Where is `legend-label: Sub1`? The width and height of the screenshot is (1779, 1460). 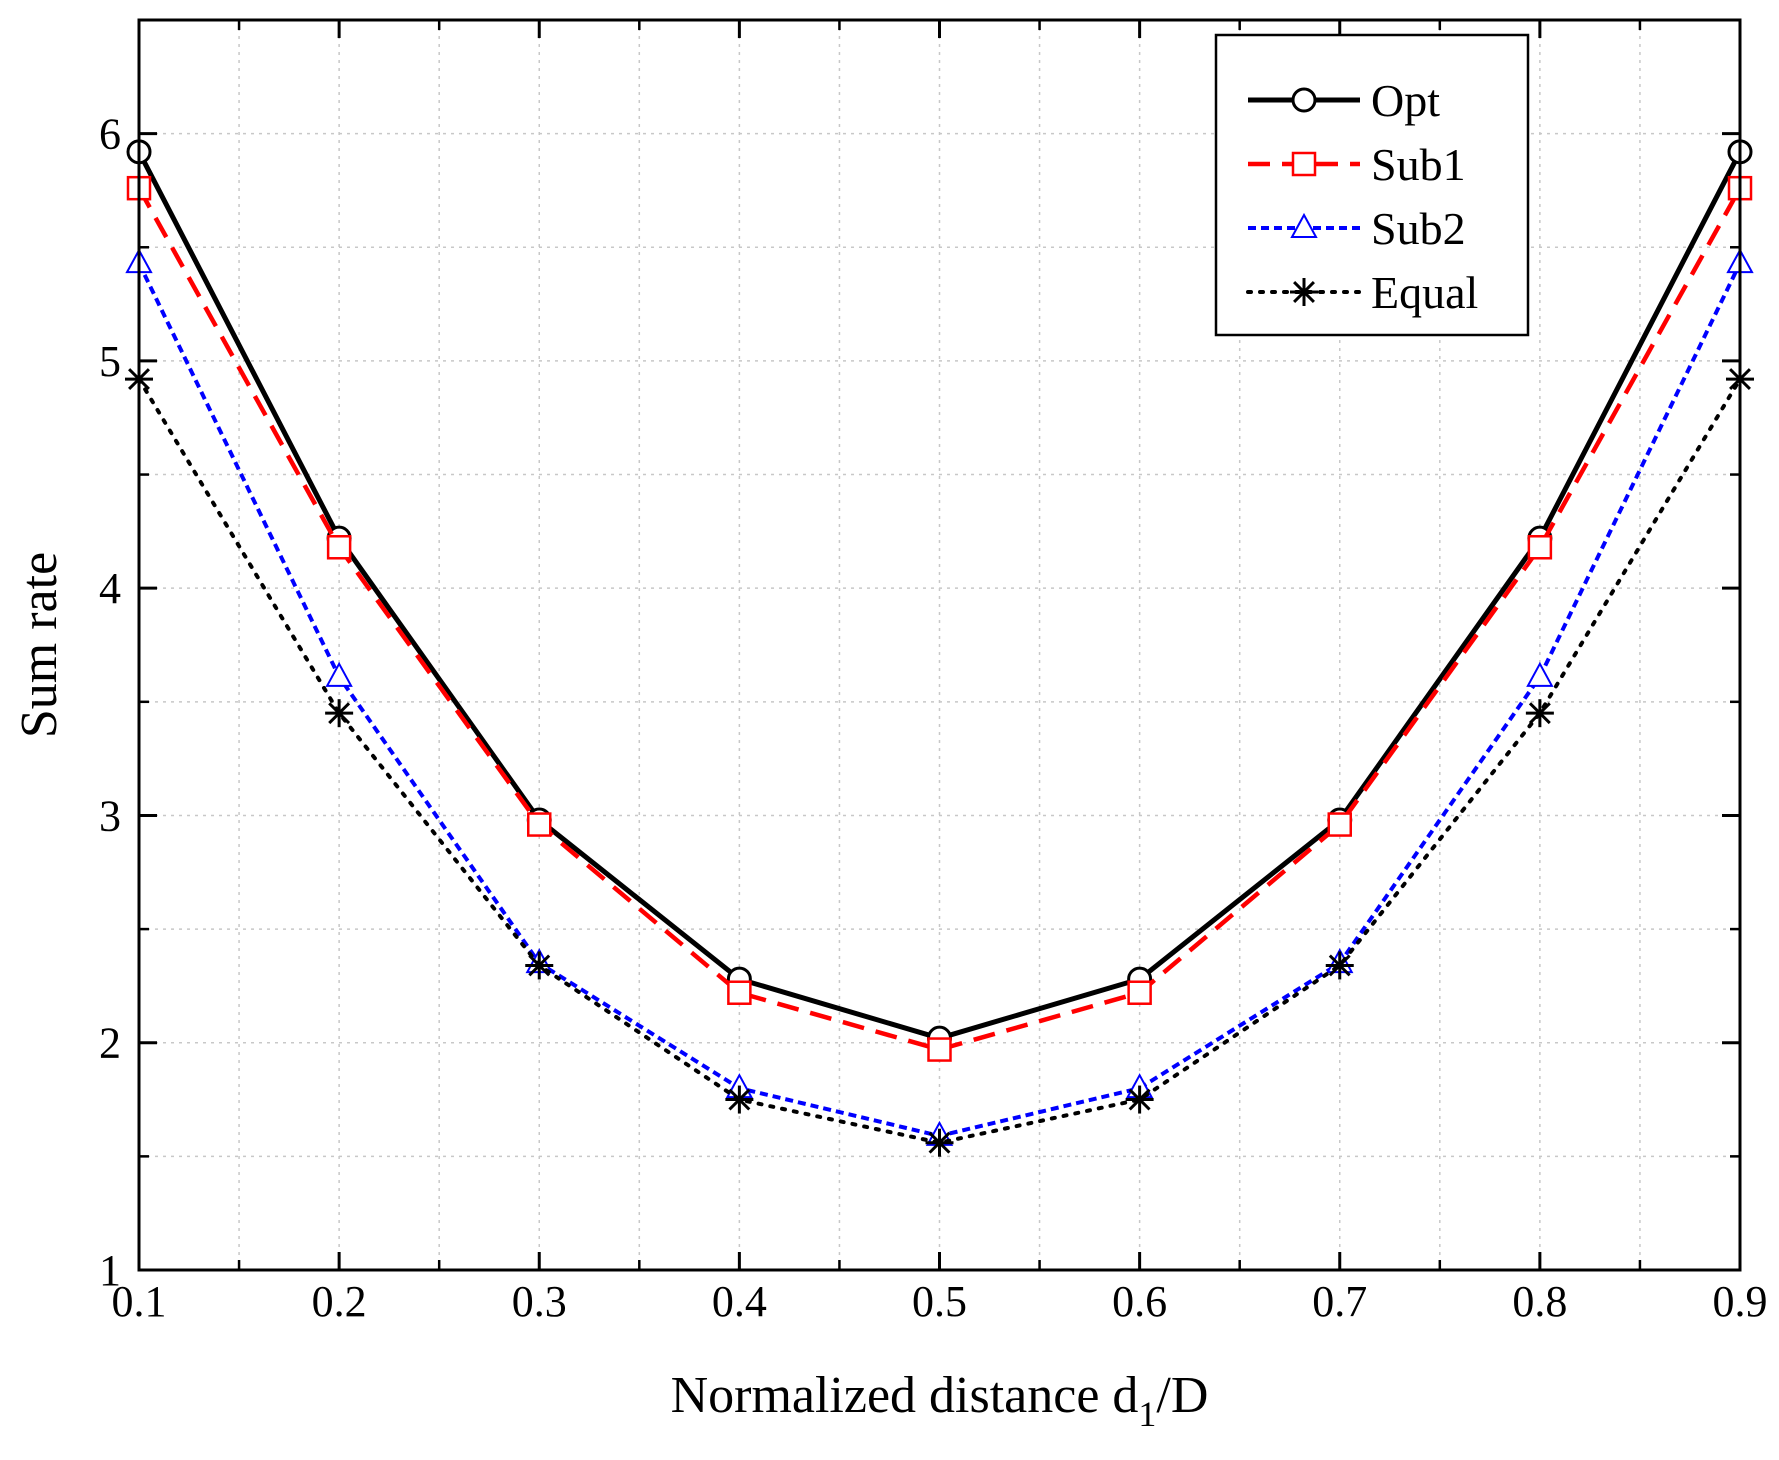 legend-label: Sub1 is located at coordinates (1418, 164).